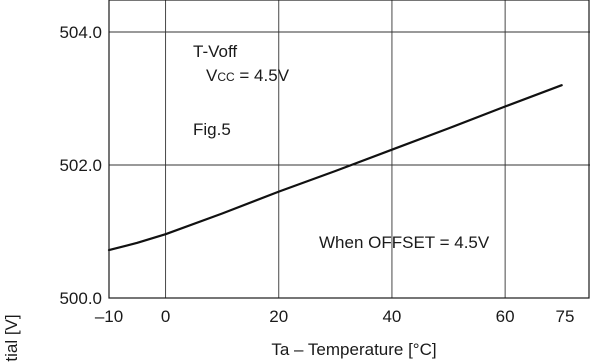  Describe the element at coordinates (391, 316) in the screenshot. I see `x-tick-label: 40` at that location.